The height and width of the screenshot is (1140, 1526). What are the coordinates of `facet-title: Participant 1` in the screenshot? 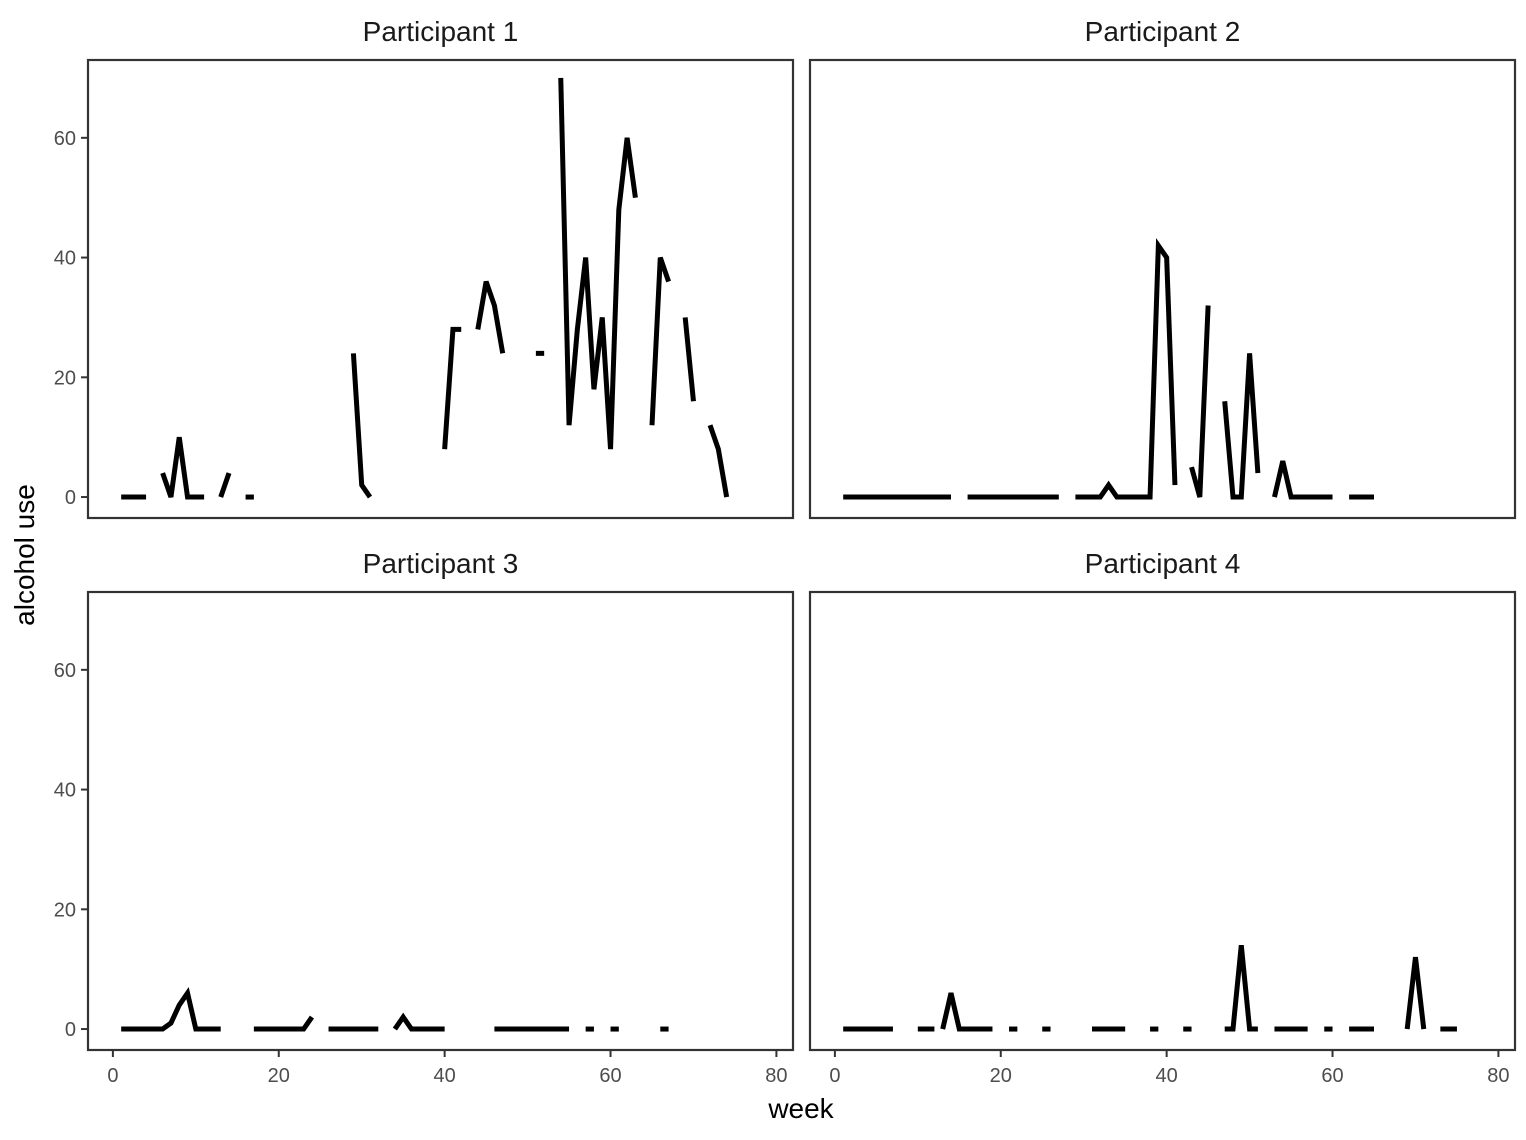 It's located at (441, 31).